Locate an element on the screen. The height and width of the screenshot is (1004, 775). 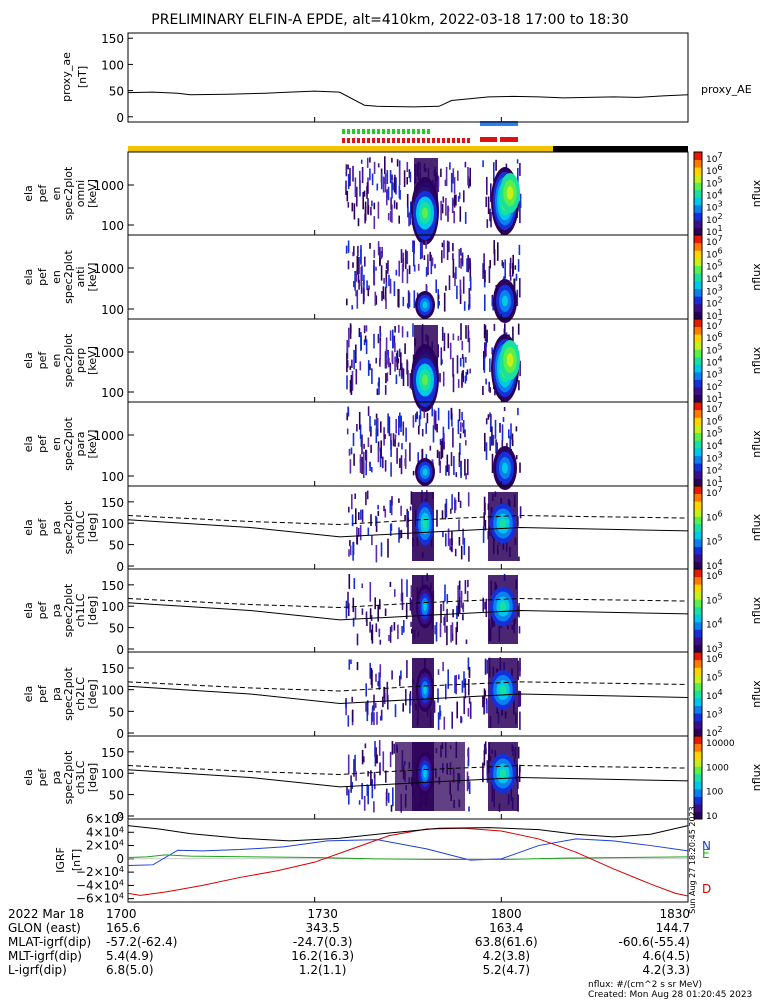
proxy-ae-line is located at coordinates (408, 99).